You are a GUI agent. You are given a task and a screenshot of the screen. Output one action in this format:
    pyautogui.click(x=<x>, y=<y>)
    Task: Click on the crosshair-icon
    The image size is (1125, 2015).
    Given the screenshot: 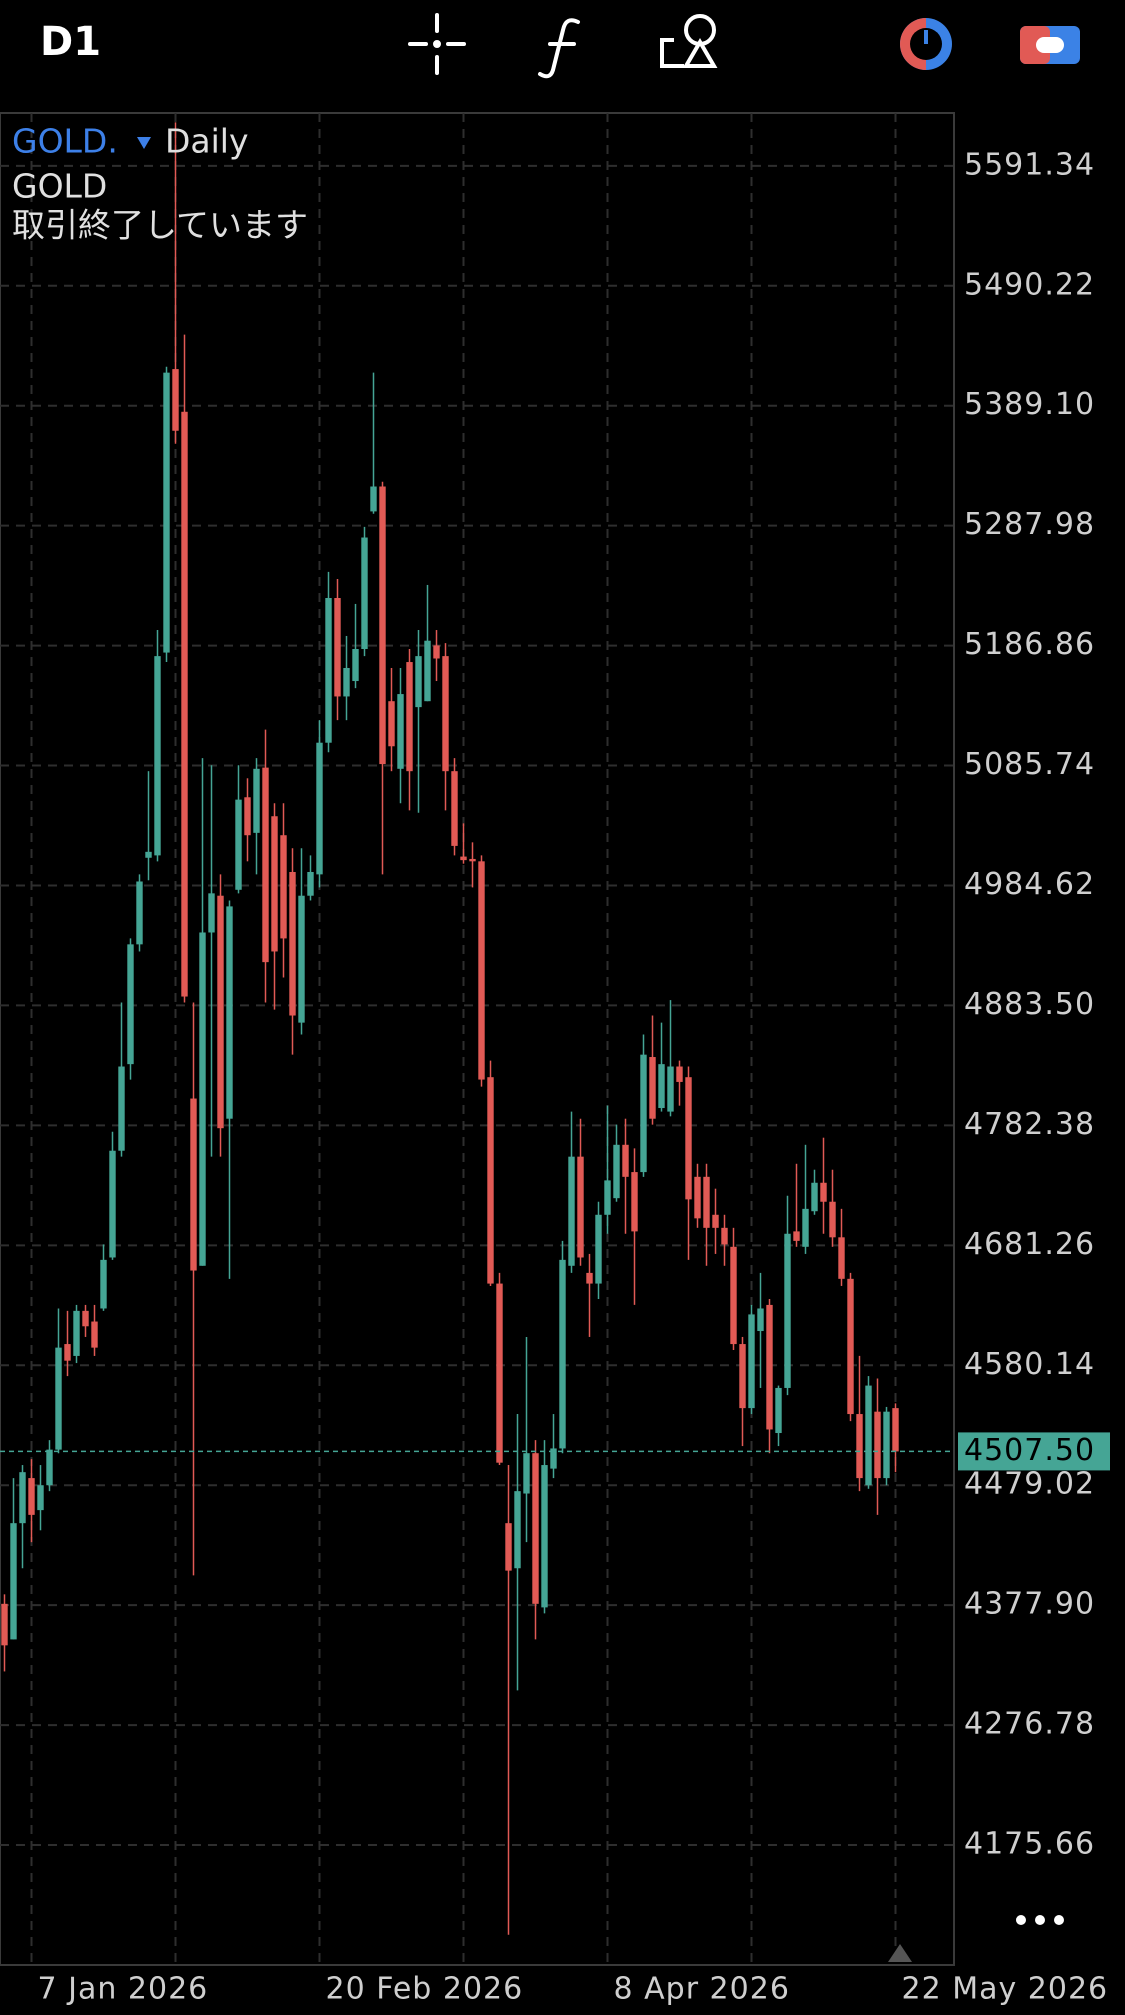 What is the action you would take?
    pyautogui.click(x=437, y=44)
    